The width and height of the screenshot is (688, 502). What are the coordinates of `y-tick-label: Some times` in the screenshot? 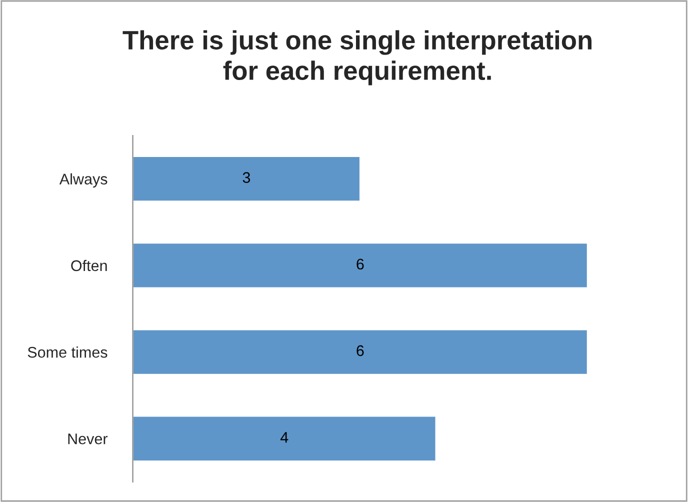 It's located at (68, 352).